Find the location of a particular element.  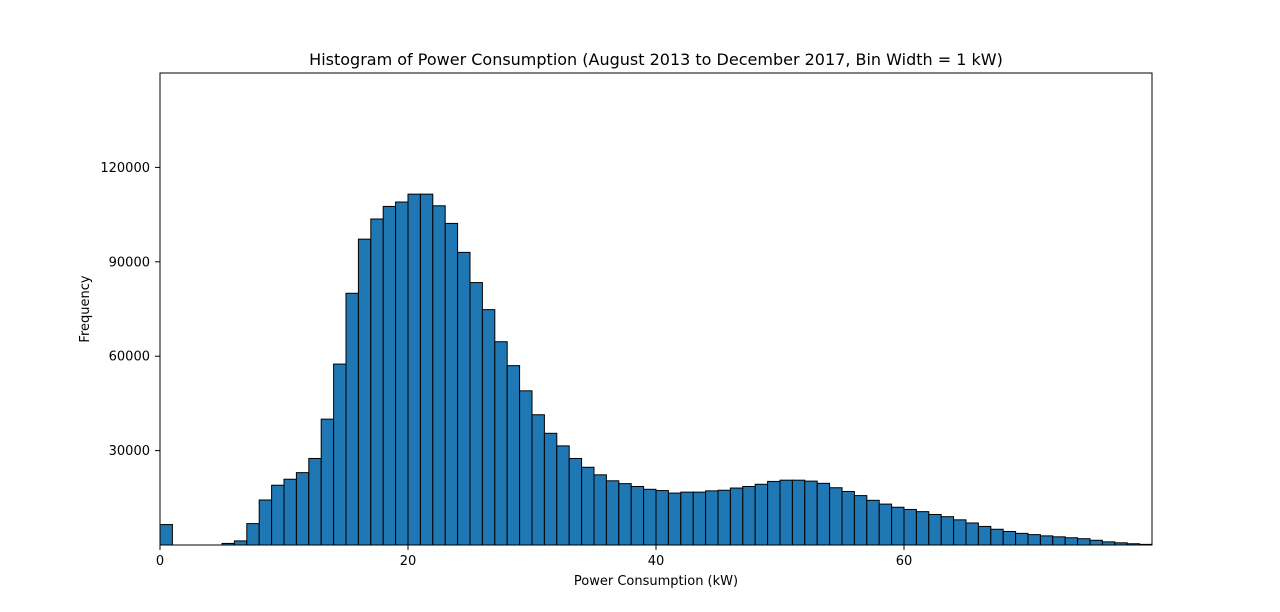

y-axis-label: Frequency is located at coordinates (85, 308).